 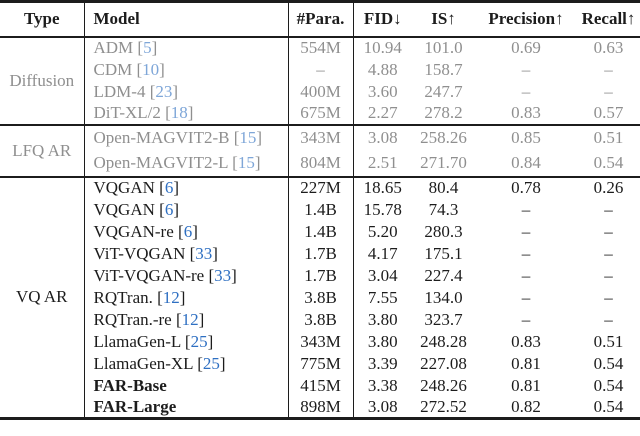 I want to click on model-cell: ViT-VQGAN-re [33], so click(x=186, y=275).